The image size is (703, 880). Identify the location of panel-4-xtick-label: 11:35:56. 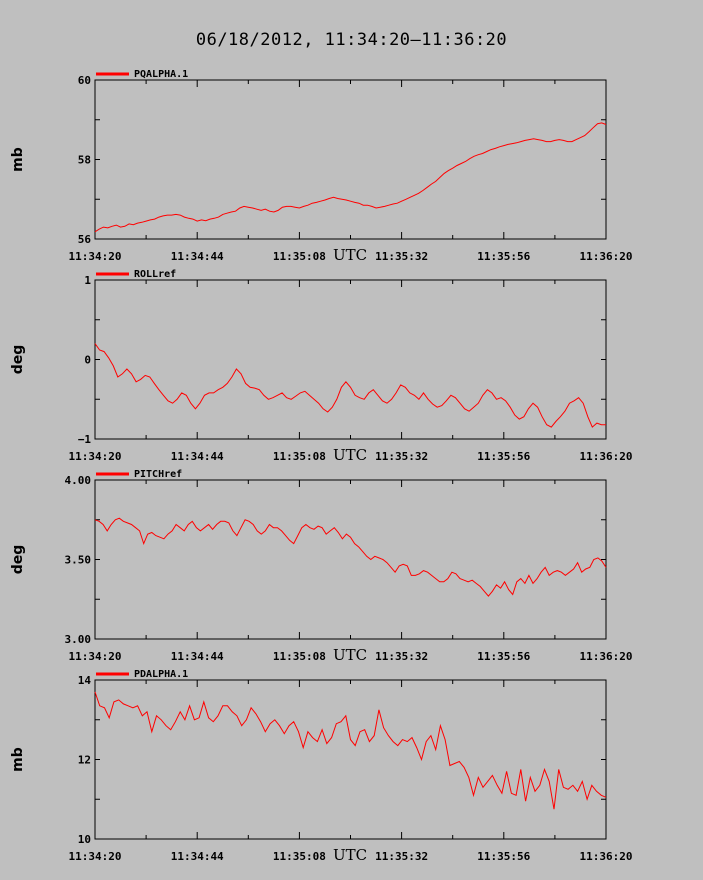
(503, 856).